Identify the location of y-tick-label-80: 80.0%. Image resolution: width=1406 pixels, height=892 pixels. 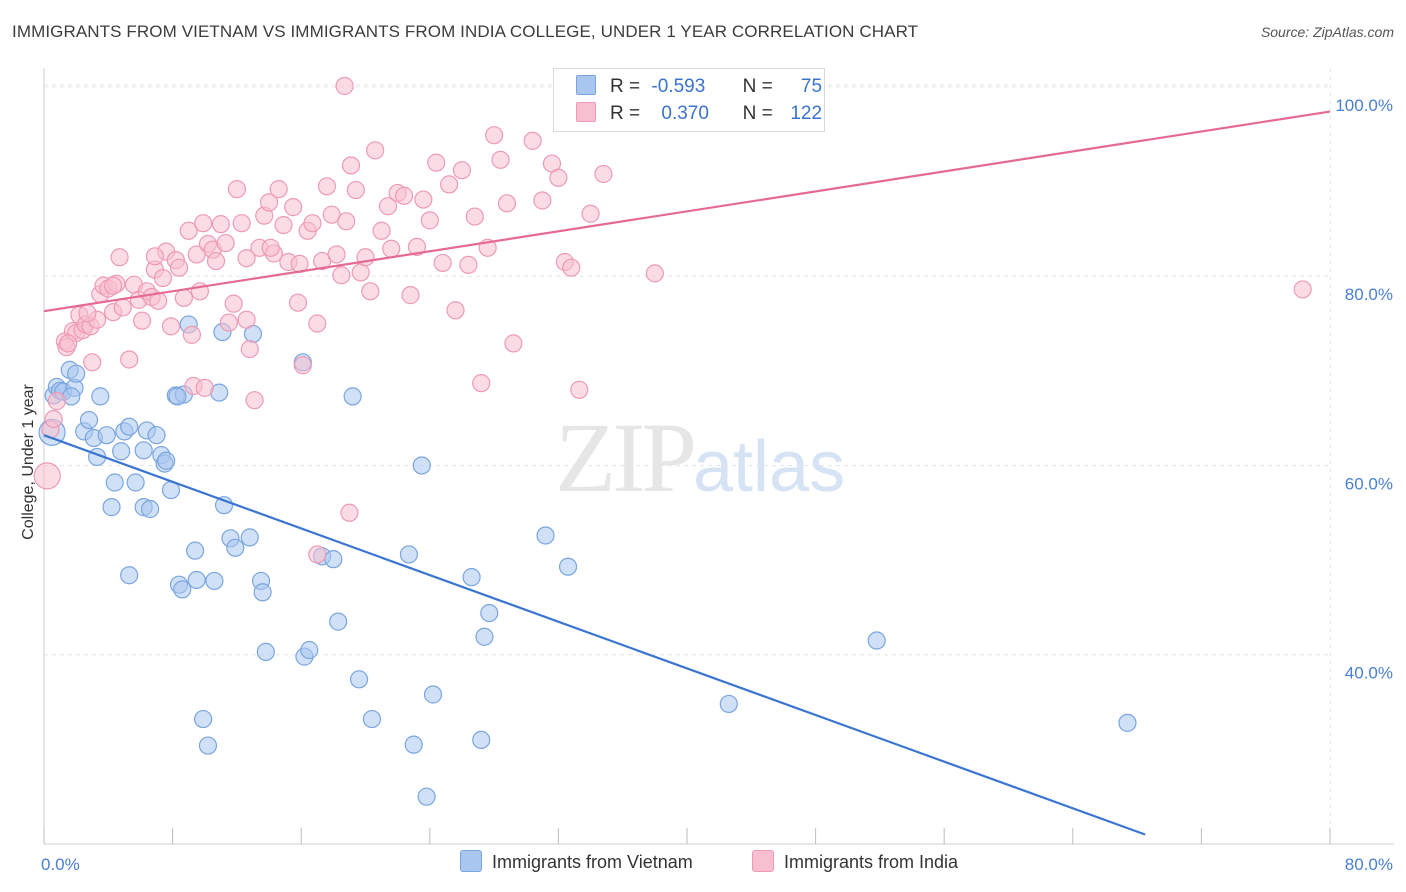
(1369, 294).